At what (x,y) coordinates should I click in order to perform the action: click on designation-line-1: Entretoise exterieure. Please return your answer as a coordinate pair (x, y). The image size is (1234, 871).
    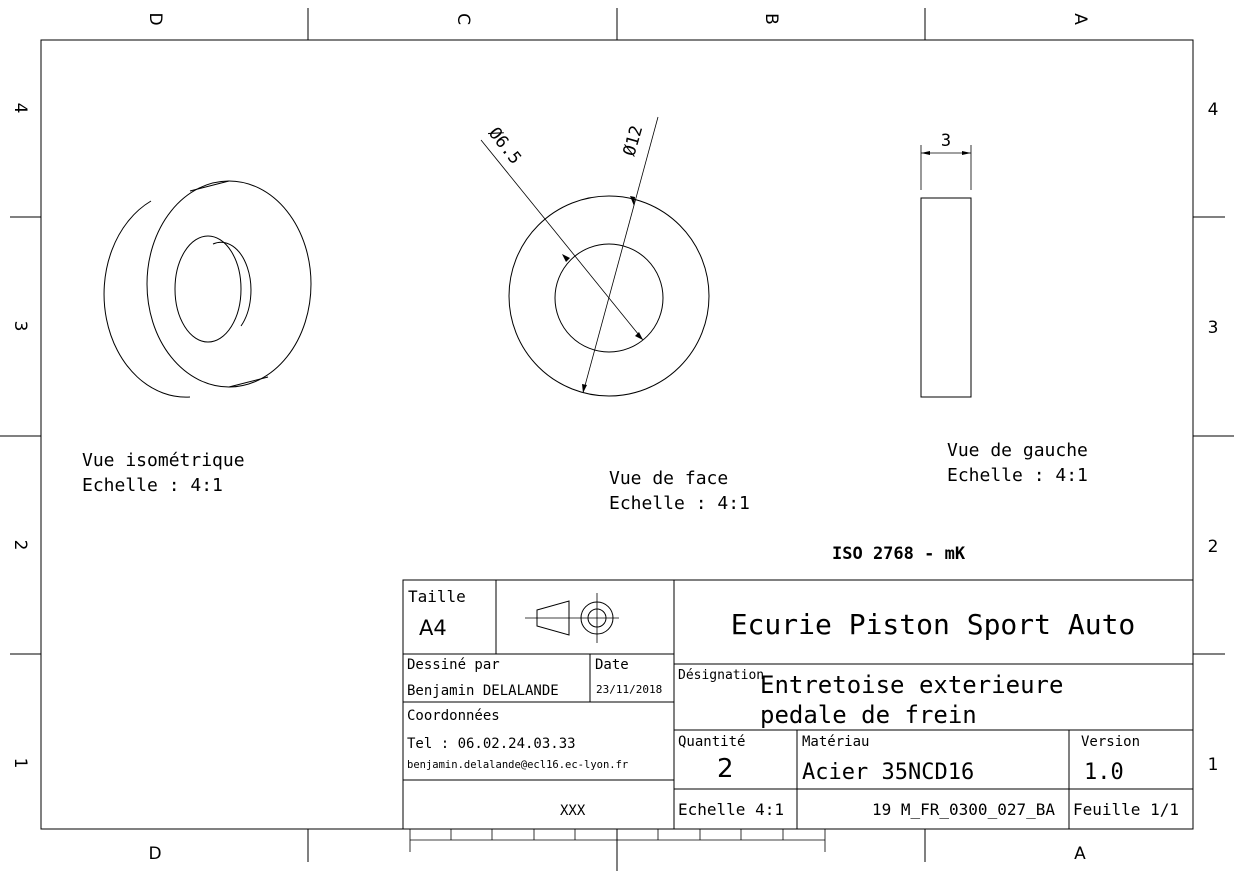
    Looking at the image, I should click on (911, 685).